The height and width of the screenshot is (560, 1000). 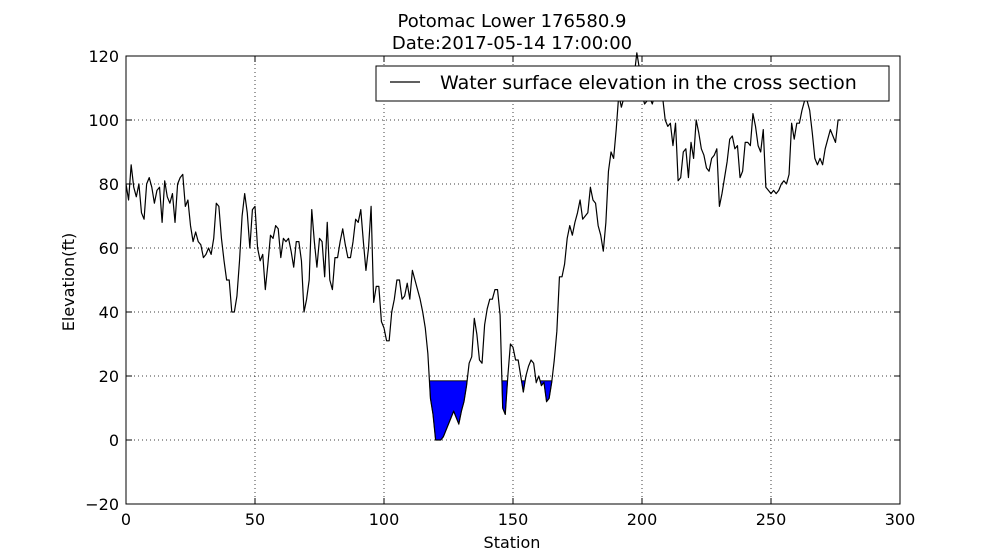 What do you see at coordinates (114, 440) in the screenshot?
I see `y-tick-label: 0` at bounding box center [114, 440].